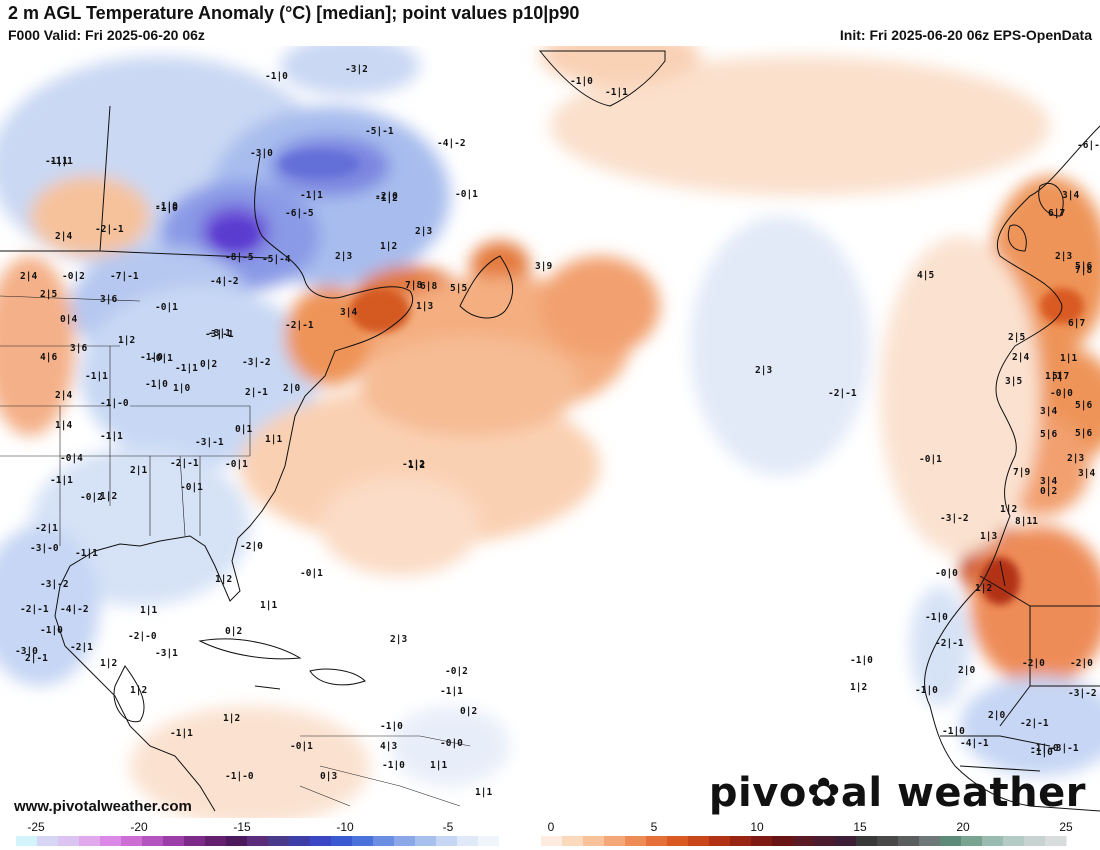 This screenshot has width=1100, height=850. What do you see at coordinates (413, 285) in the screenshot?
I see `point-value-label: 7|8` at bounding box center [413, 285].